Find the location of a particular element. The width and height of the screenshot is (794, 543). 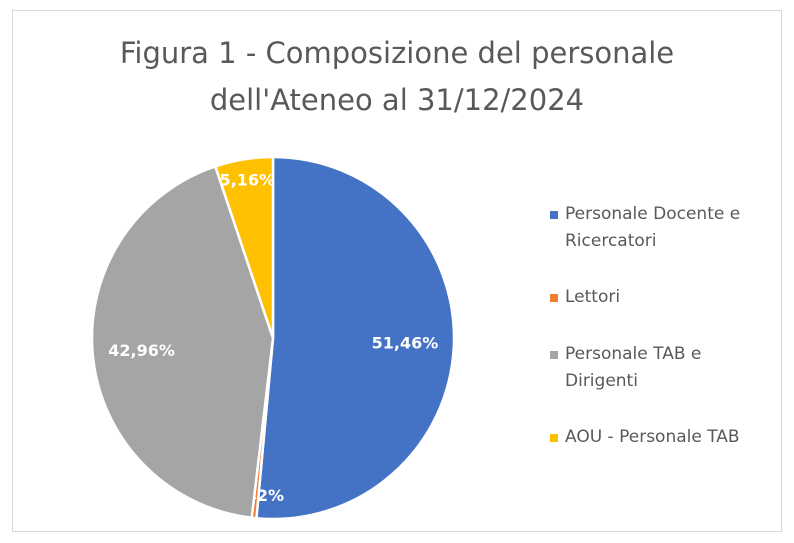

legend-label: AOU - Personale TAB is located at coordinates (652, 436).